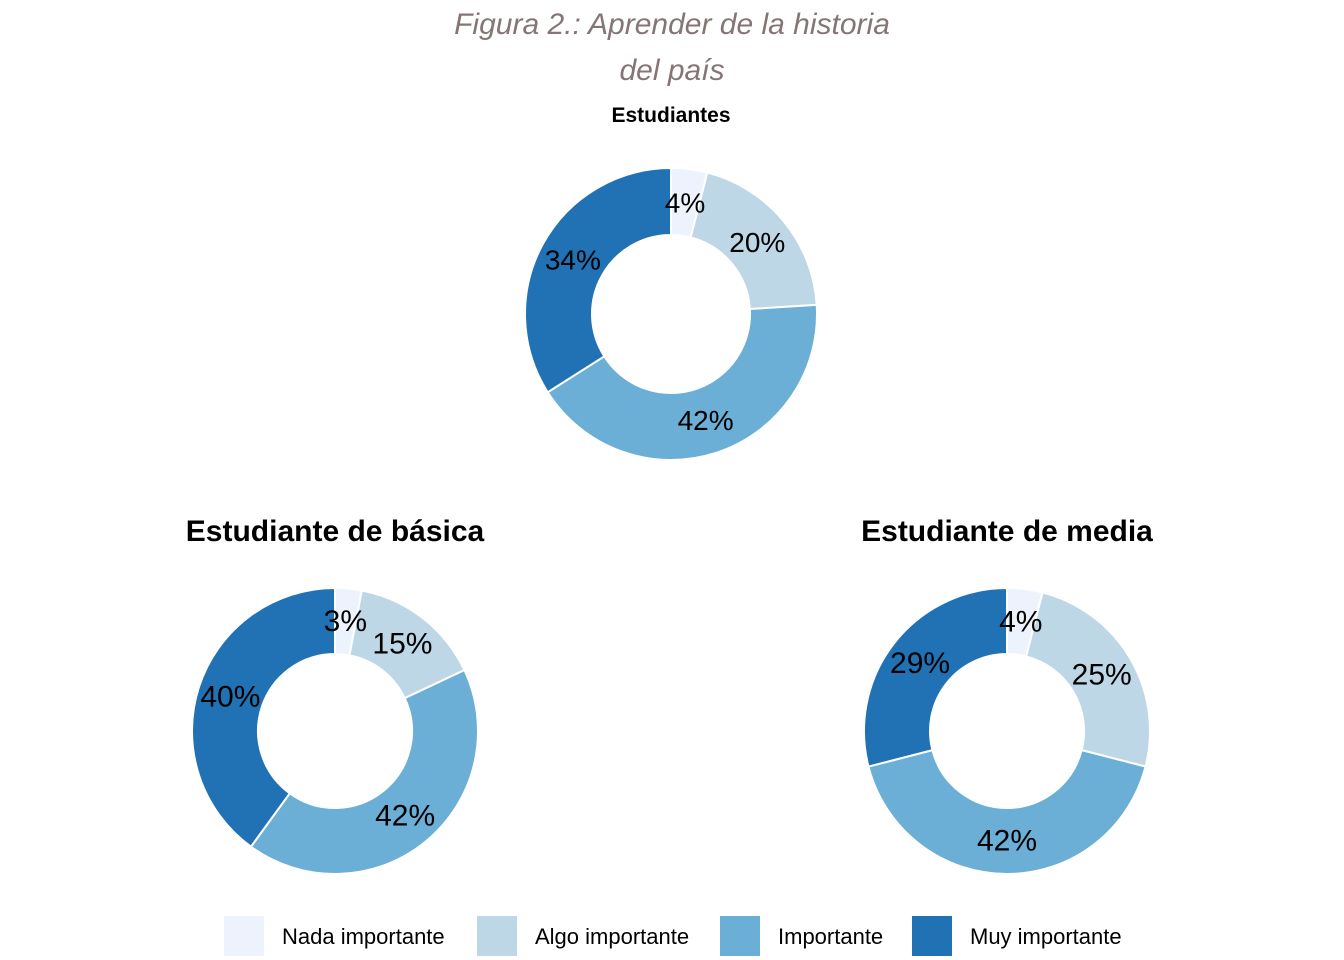 Image resolution: width=1344 pixels, height=960 pixels. Describe the element at coordinates (345, 621) in the screenshot. I see `data-label-estudiante-de-basica-nada-importante: 3%` at that location.